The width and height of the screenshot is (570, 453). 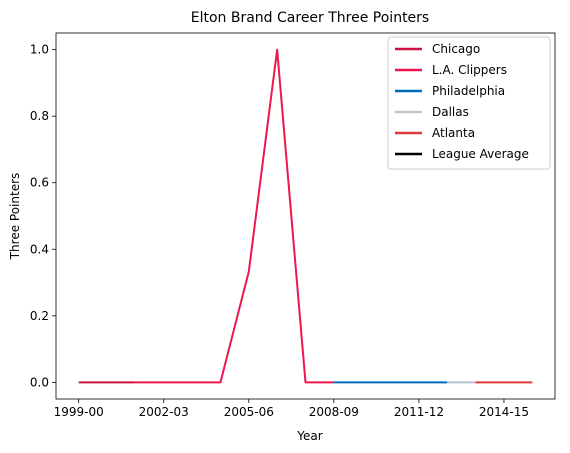 I want to click on y-tick-label: 1.0, so click(x=39, y=50).